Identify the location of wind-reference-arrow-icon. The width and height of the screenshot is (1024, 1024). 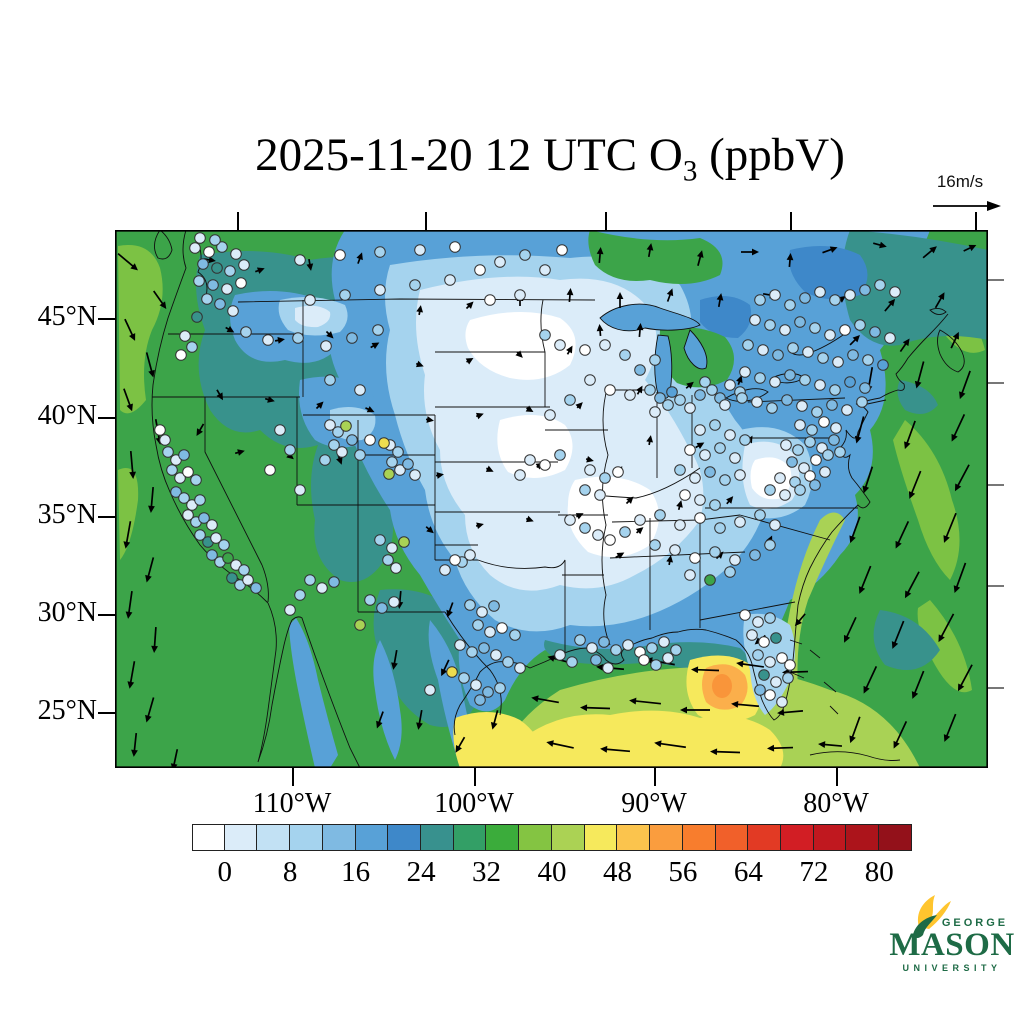
(967, 206).